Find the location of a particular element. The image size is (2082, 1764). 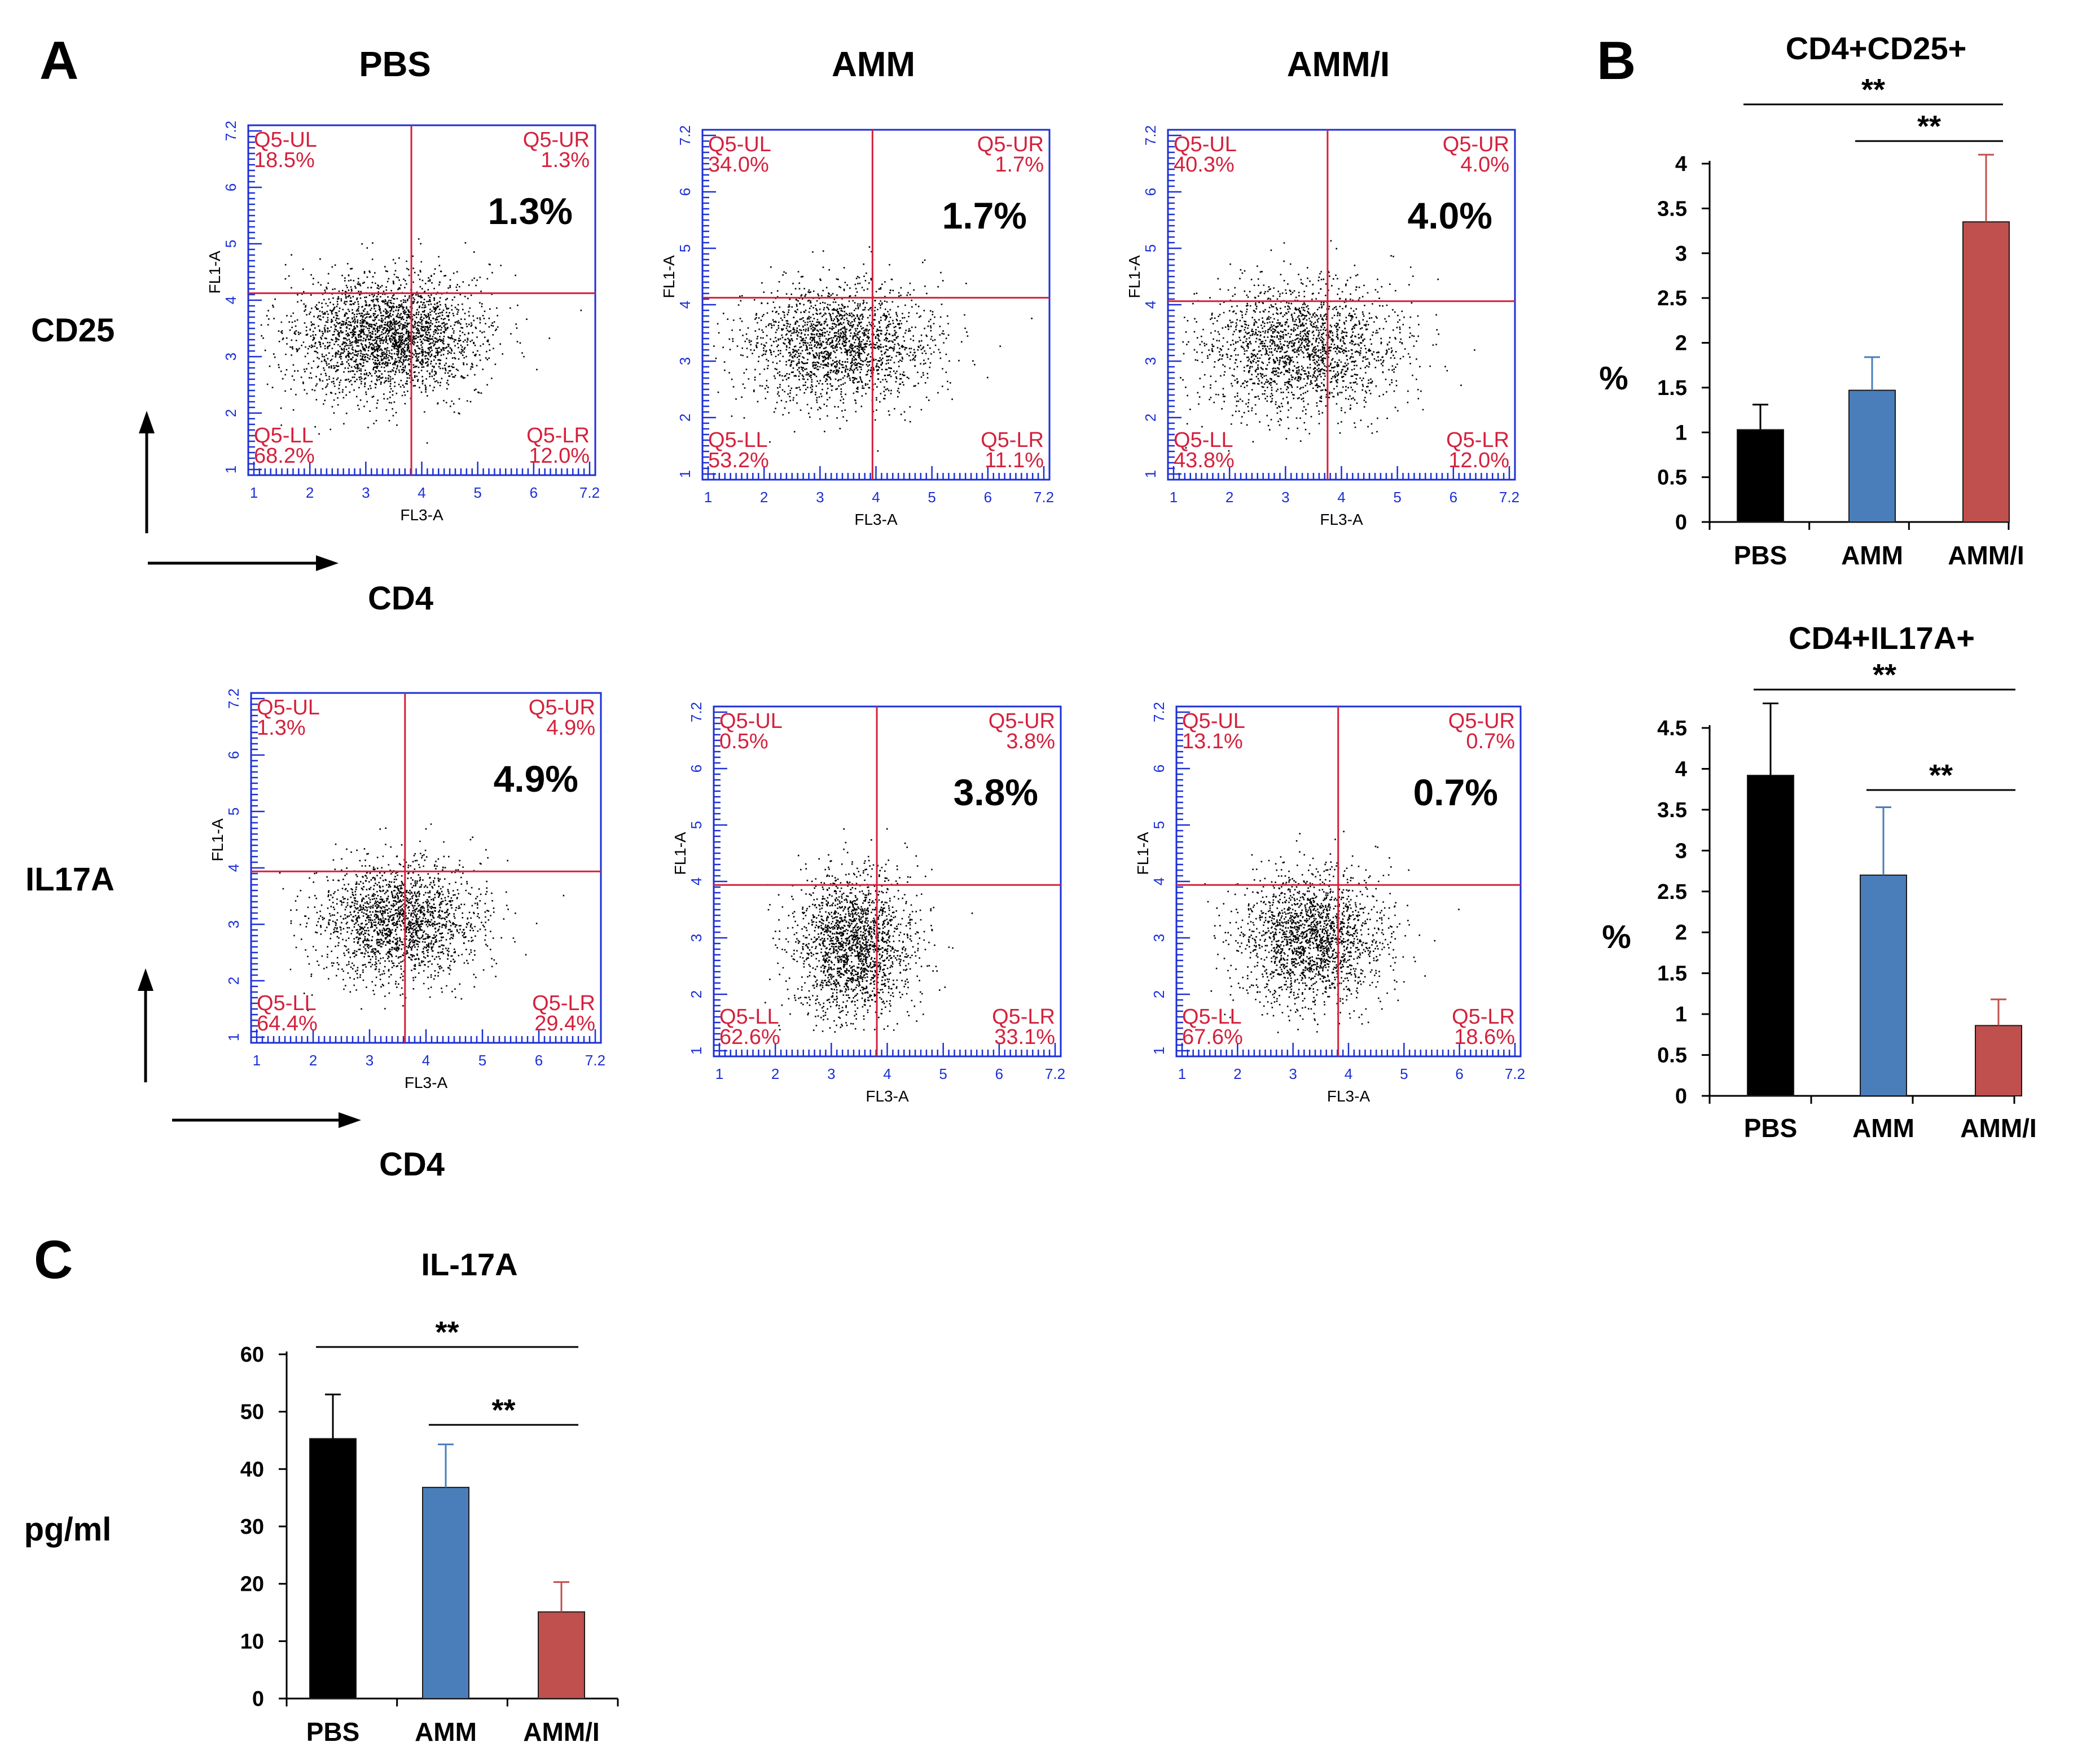

quadrant-ul-value: 1.3% is located at coordinates (281, 728).